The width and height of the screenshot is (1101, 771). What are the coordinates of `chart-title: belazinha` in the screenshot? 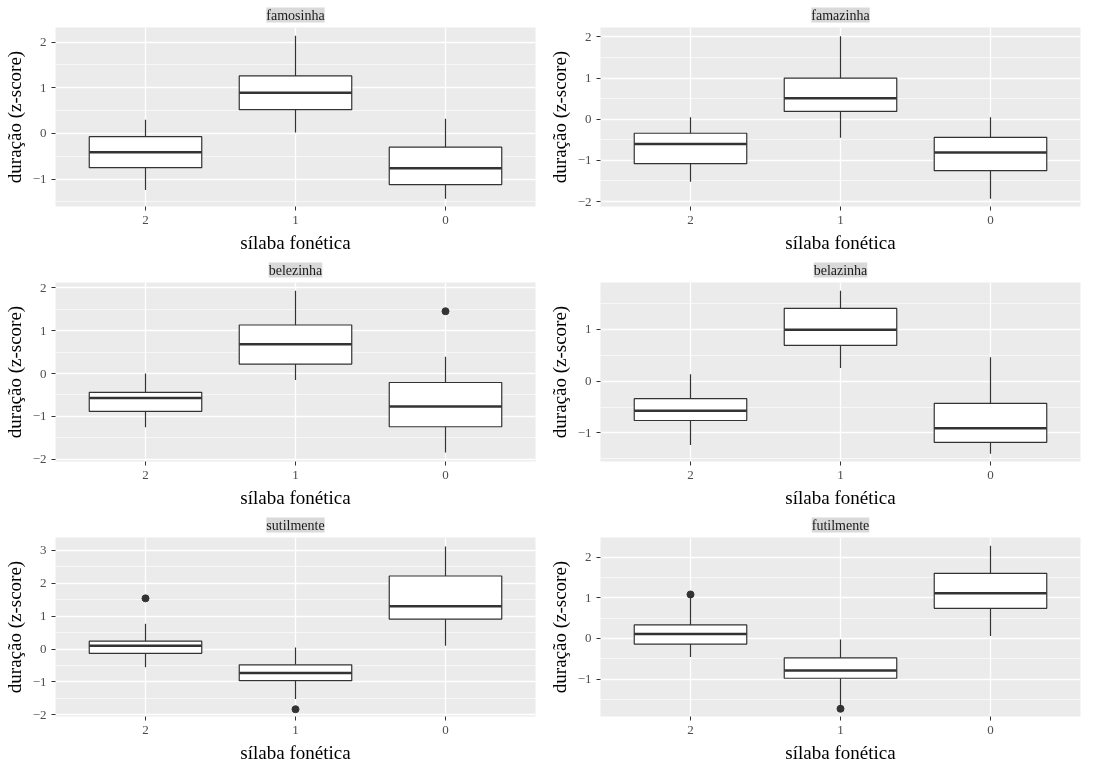 It's located at (841, 270).